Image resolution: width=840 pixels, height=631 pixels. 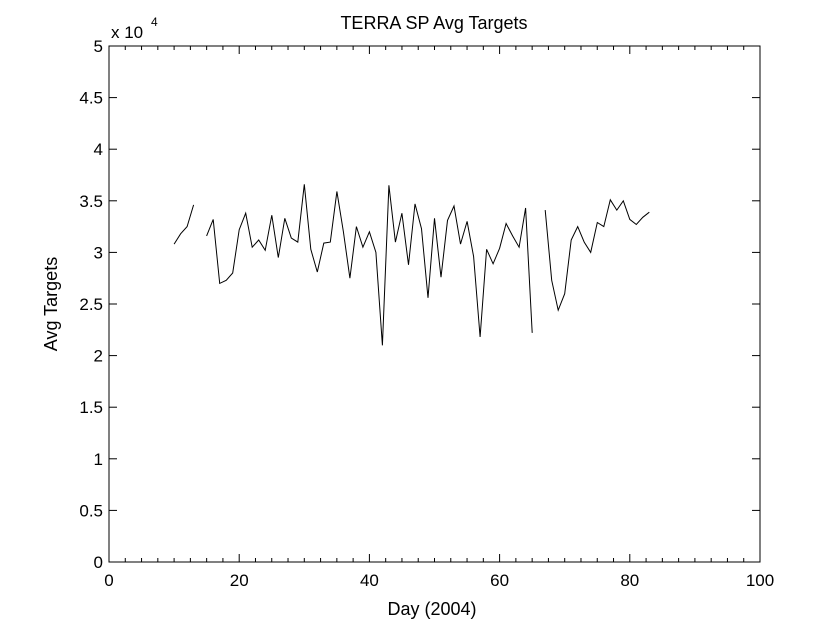 I want to click on x-tick-label: 0, so click(x=108, y=580).